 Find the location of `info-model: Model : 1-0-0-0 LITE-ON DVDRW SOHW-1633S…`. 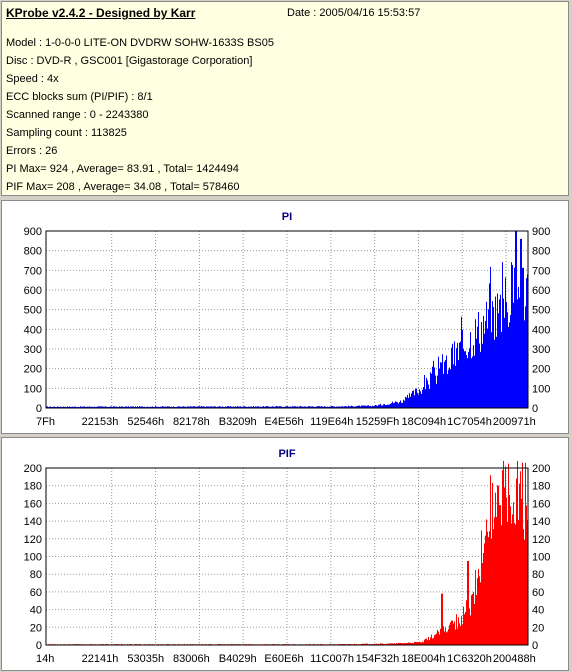

info-model: Model : 1-0-0-0 LITE-ON DVDRW SOHW-1633S… is located at coordinates (140, 43).